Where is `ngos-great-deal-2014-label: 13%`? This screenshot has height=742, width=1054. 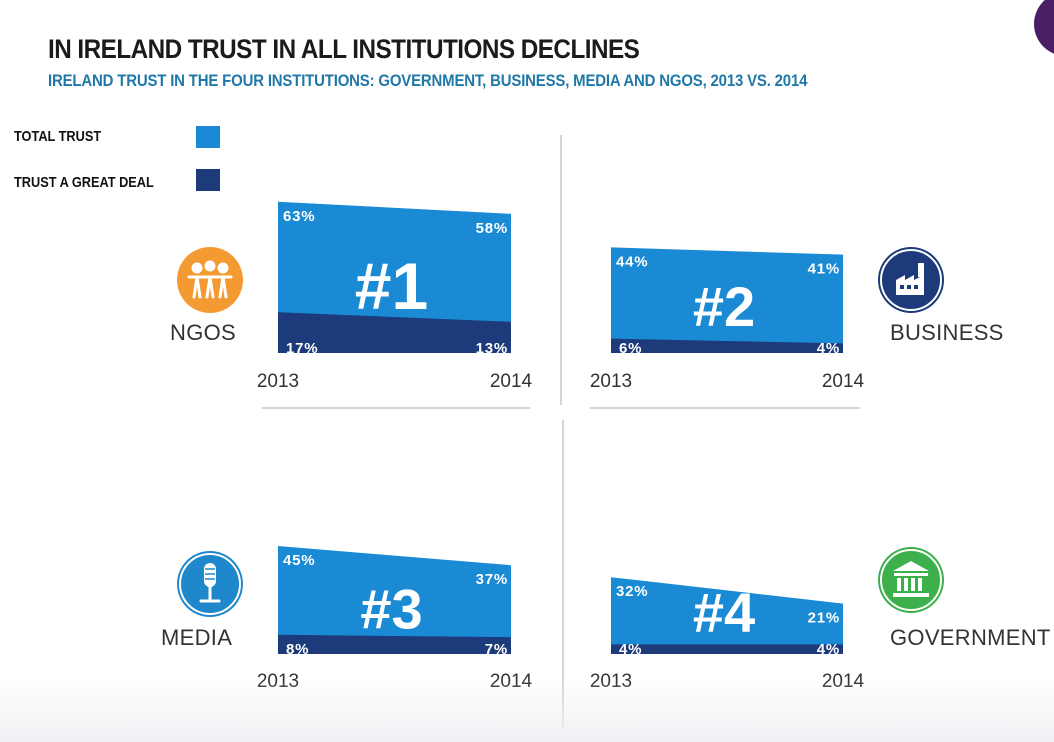 ngos-great-deal-2014-label: 13% is located at coordinates (492, 348).